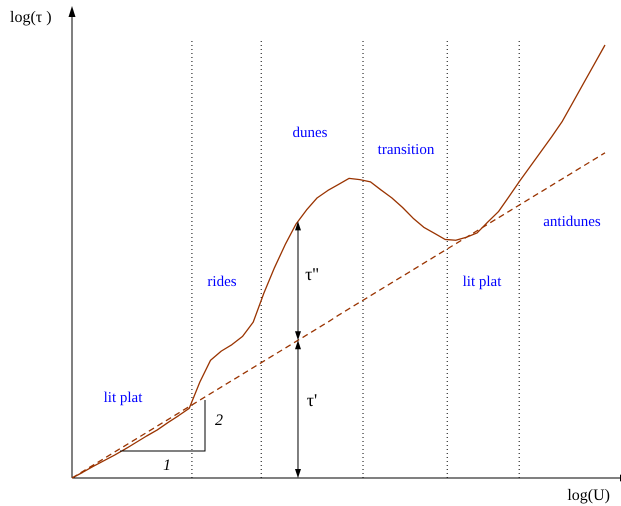 The image size is (621, 506). What do you see at coordinates (167, 465) in the screenshot?
I see `annotation: 1` at bounding box center [167, 465].